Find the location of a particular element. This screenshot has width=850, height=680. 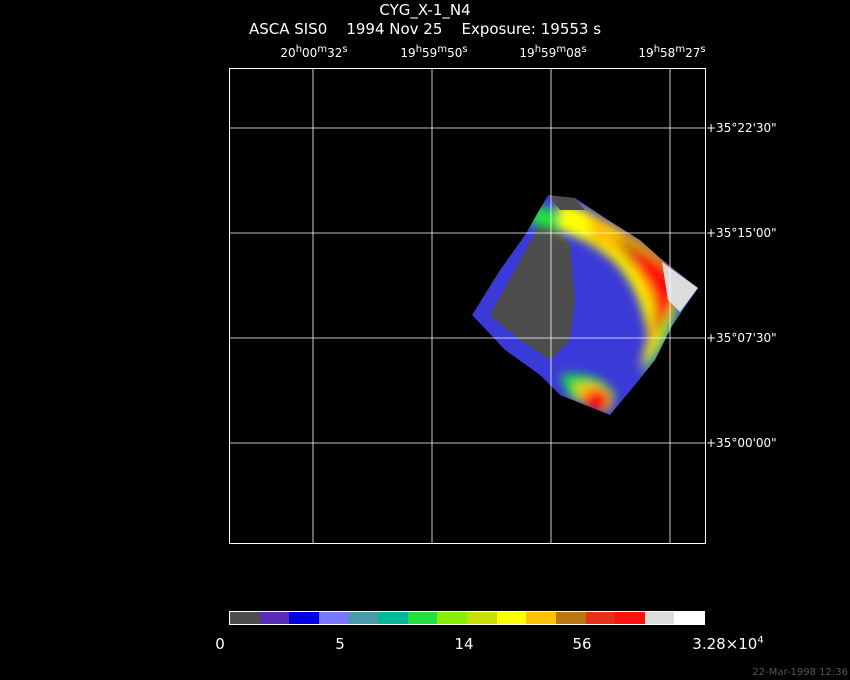

colorbar is located at coordinates (467, 618).